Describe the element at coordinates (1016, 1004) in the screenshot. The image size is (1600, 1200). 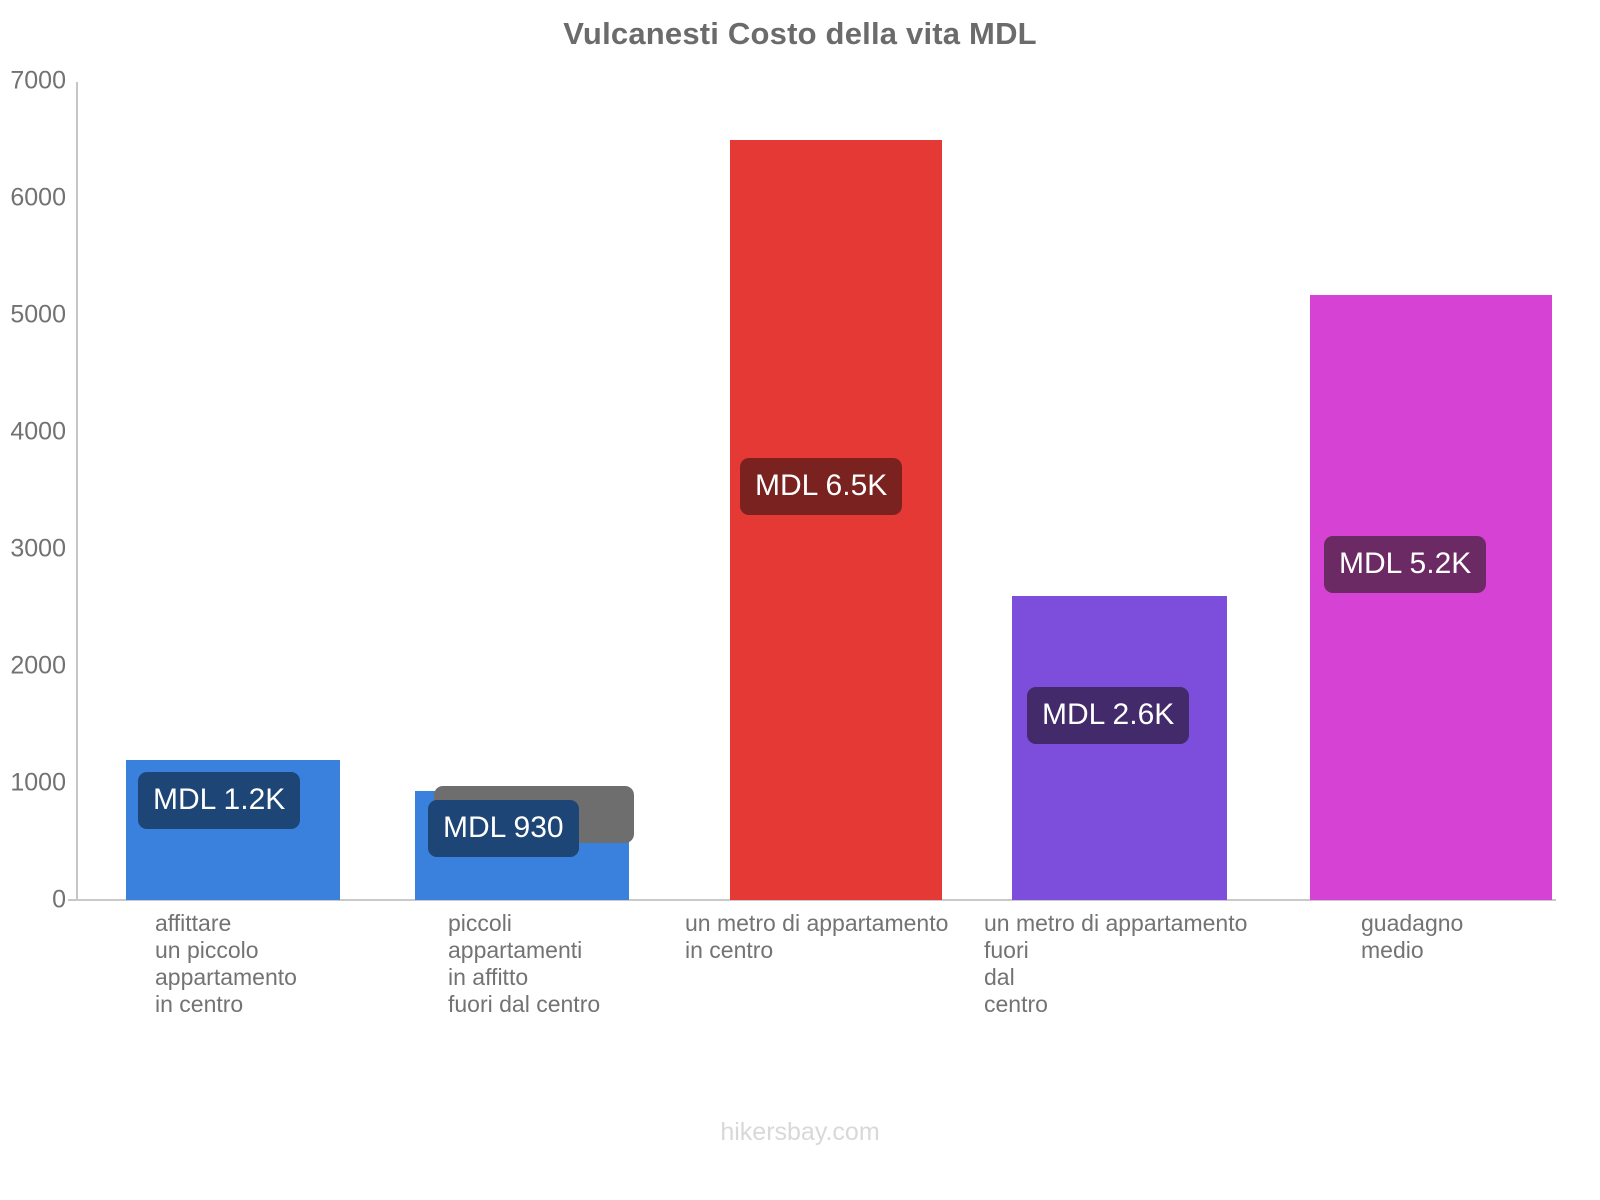
I see `x-category-line: centro` at that location.